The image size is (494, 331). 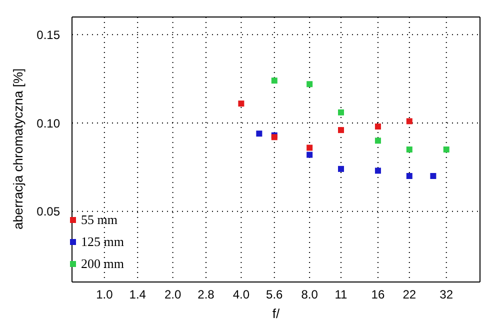 What do you see at coordinates (173, 295) in the screenshot?
I see `x-tick-label: 2.0` at bounding box center [173, 295].